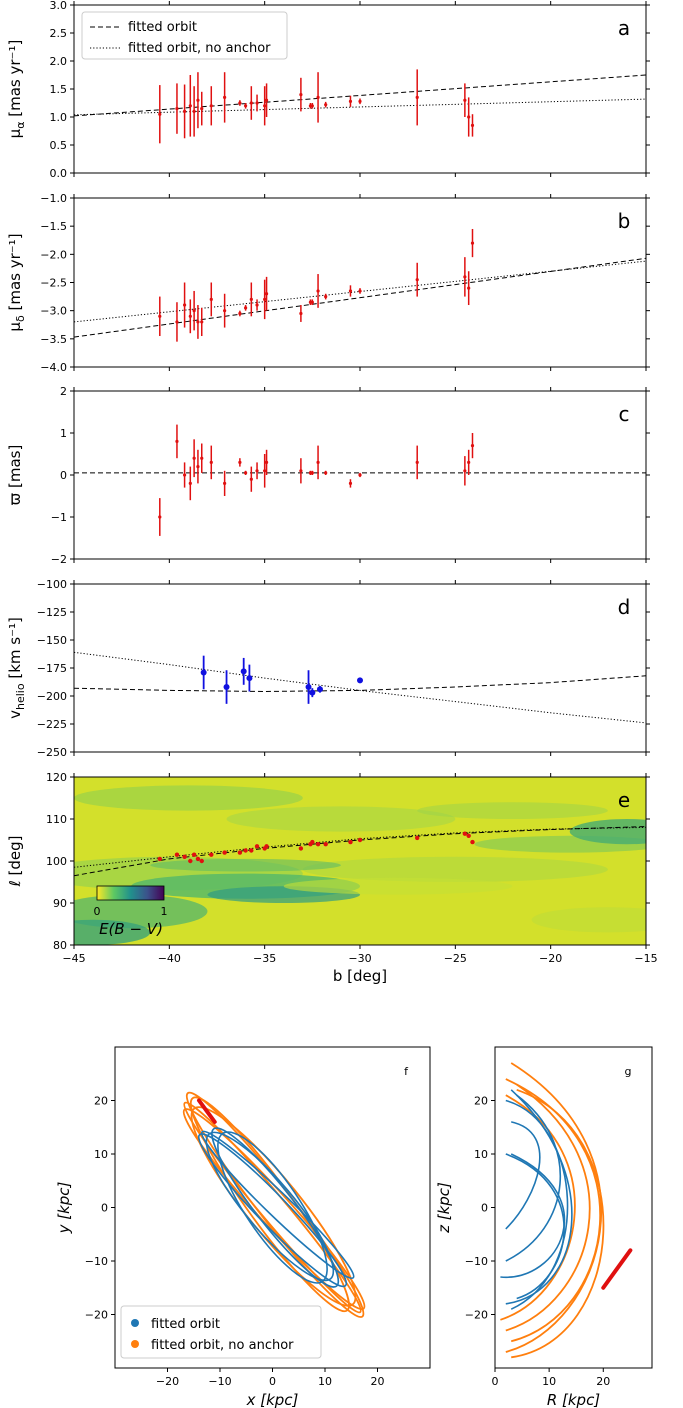 Image resolution: width=683 pixels, height=1408 pixels. Describe the element at coordinates (167, 1381) in the screenshot. I see `x-tick-label: −20` at that location.